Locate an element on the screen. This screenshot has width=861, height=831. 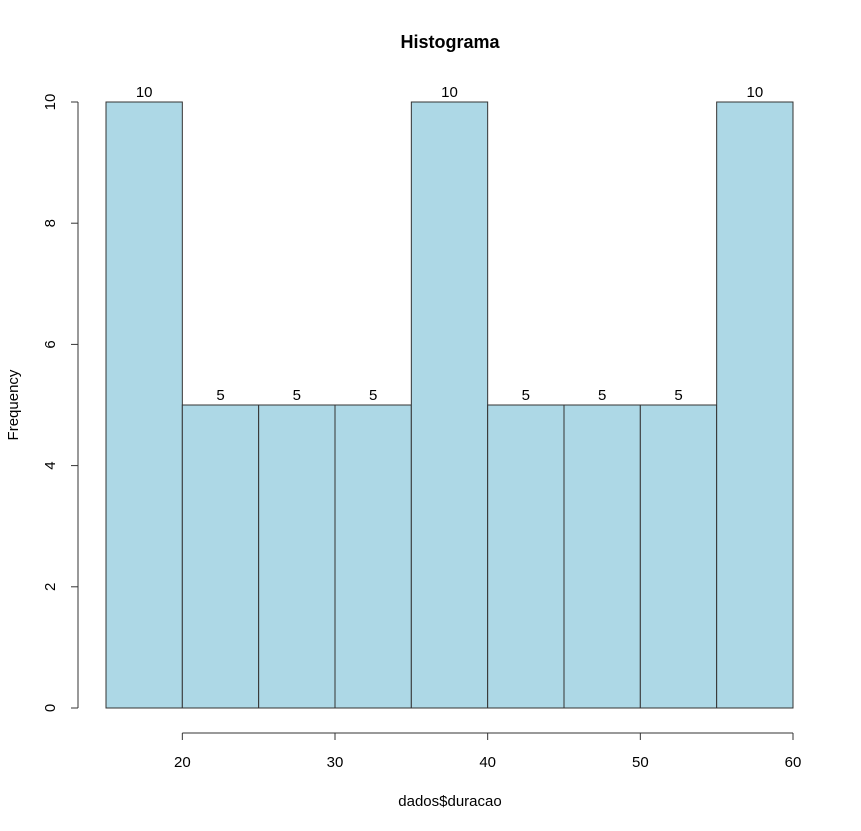
bar-count-label-3: 5 is located at coordinates (297, 395).